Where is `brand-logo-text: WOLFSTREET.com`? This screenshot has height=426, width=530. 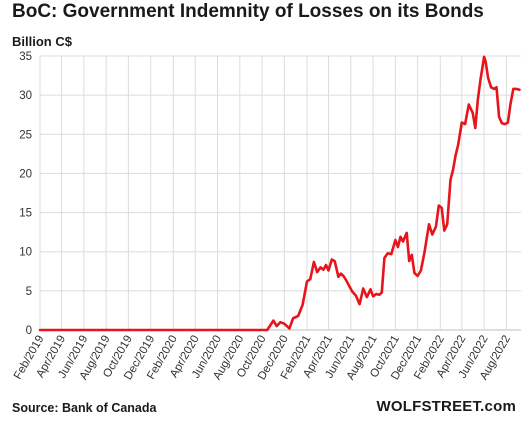 brand-logo-text: WOLFSTREET.com is located at coordinates (446, 406).